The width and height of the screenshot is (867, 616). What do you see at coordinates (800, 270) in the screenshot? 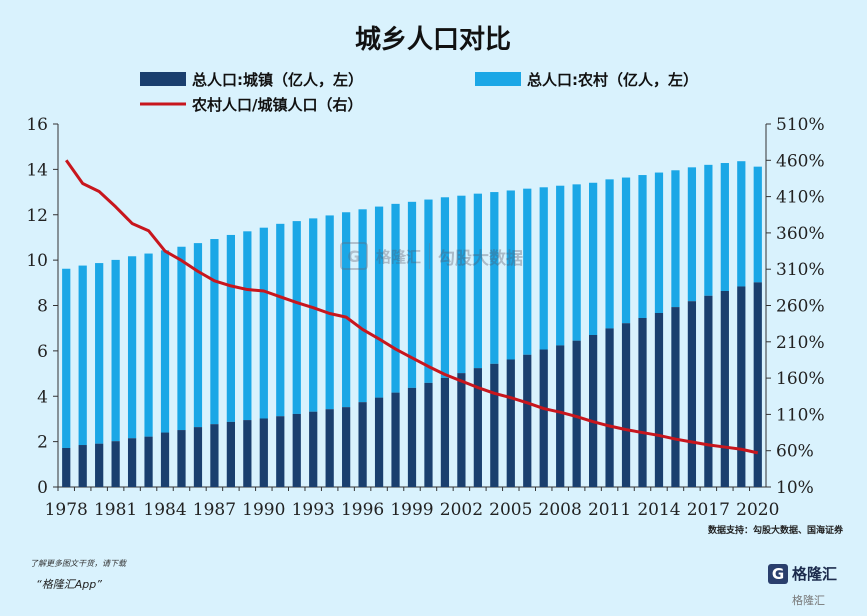
I see `right-axis-tick-label: 310%` at bounding box center [800, 270].